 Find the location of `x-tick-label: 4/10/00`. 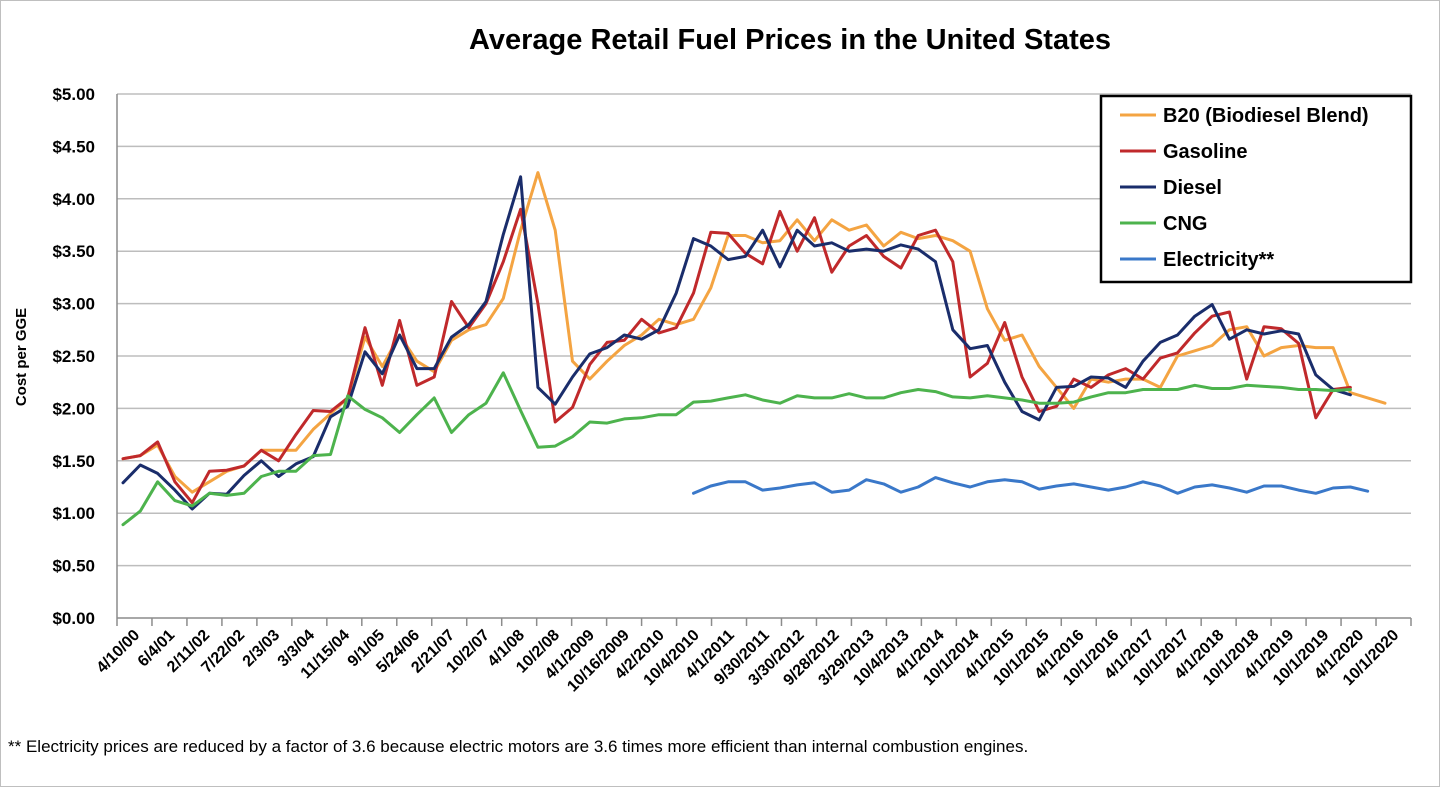

x-tick-label: 4/10/00 is located at coordinates (119, 652).